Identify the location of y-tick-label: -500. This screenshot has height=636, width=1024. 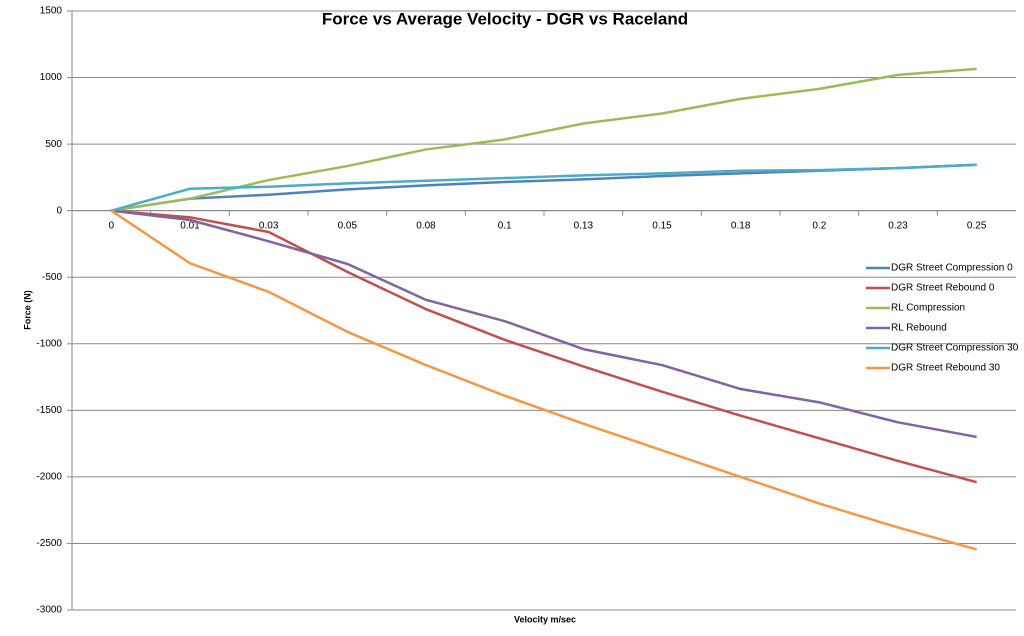
(52, 277).